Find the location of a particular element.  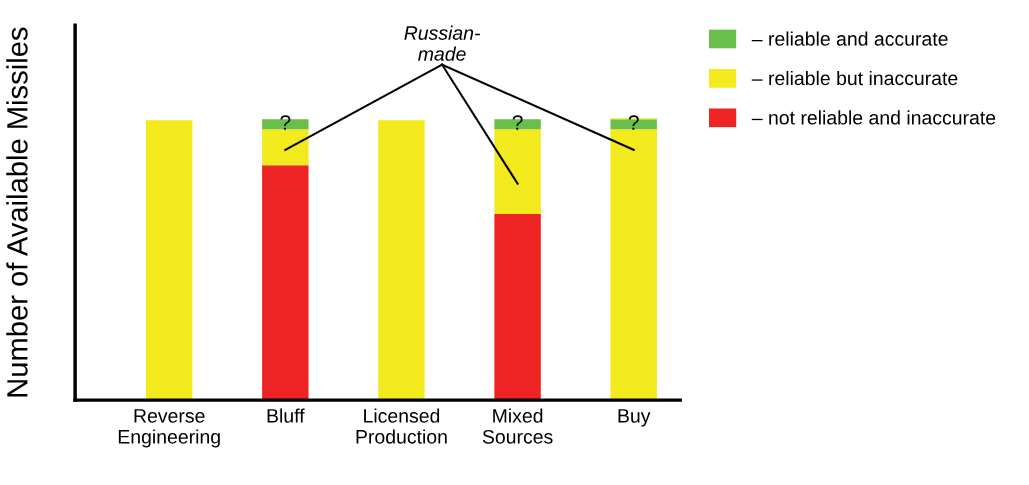

legend-label: – reliable but inaccurate is located at coordinates (854, 78).